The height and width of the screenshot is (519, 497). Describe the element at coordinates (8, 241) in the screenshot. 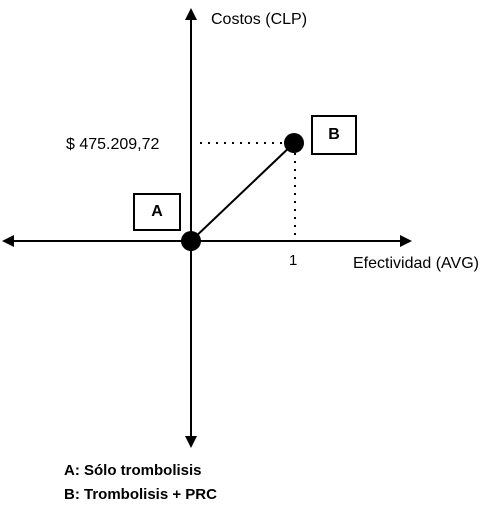

I see `x-axis-left-arrowhead` at that location.